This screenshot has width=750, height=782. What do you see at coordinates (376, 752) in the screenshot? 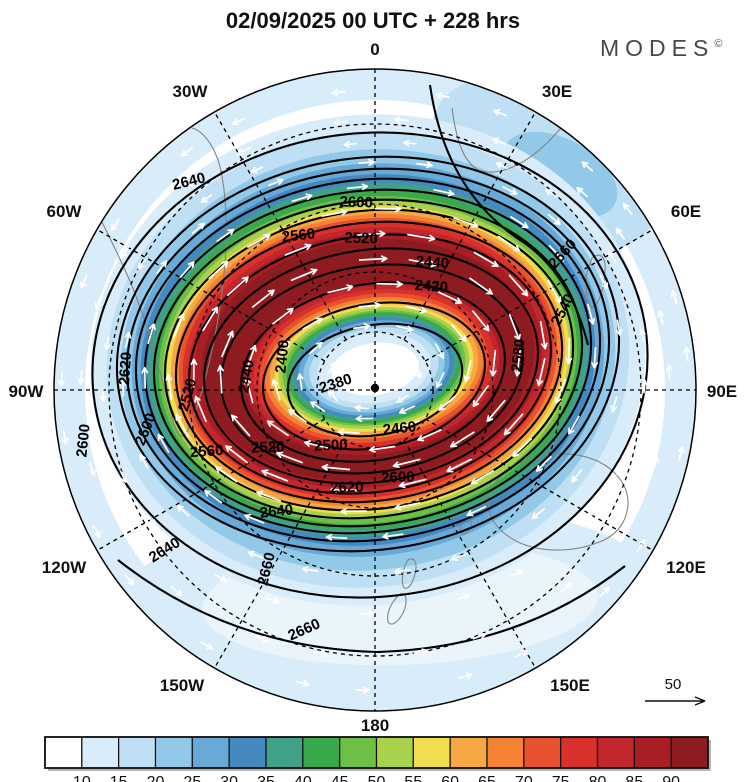
I see `colorbar-border` at bounding box center [376, 752].